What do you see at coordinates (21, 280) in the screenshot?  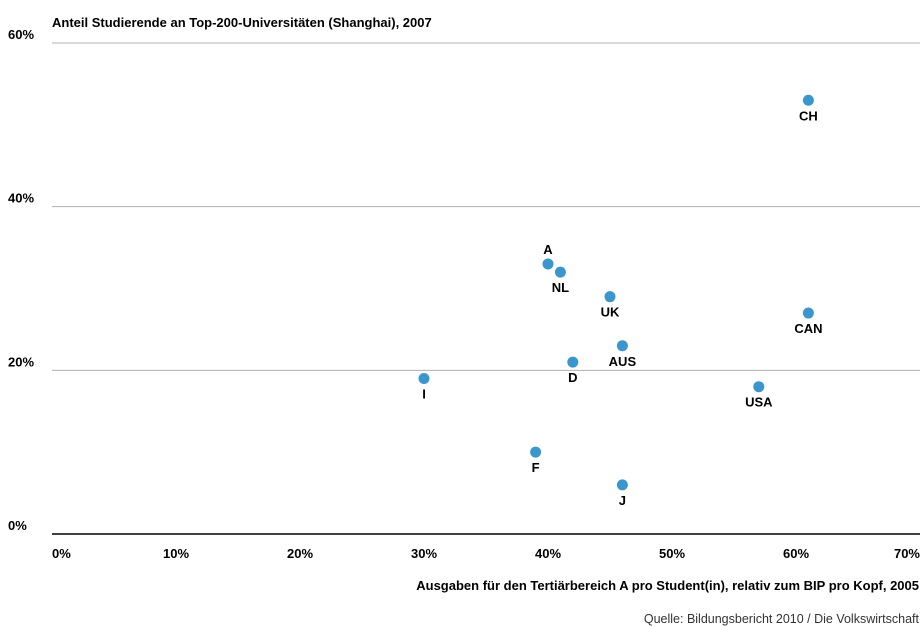 I see `y-axis-ticks: 0% 20% 40% 60%` at bounding box center [21, 280].